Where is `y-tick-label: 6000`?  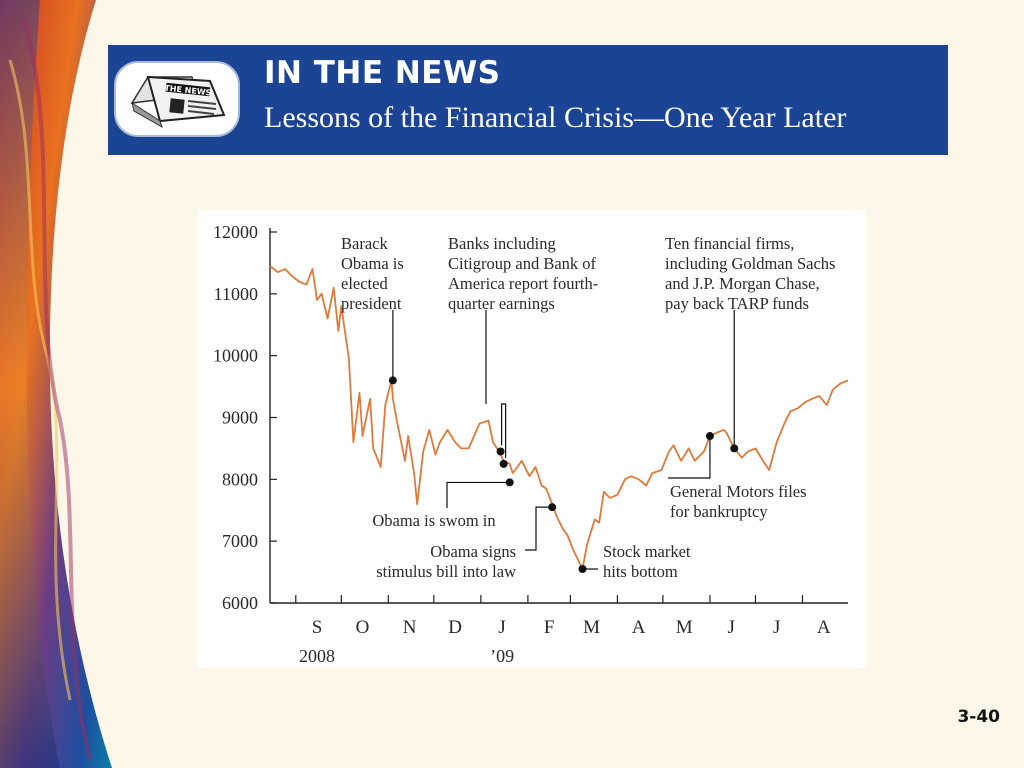
y-tick-label: 6000 is located at coordinates (240, 603).